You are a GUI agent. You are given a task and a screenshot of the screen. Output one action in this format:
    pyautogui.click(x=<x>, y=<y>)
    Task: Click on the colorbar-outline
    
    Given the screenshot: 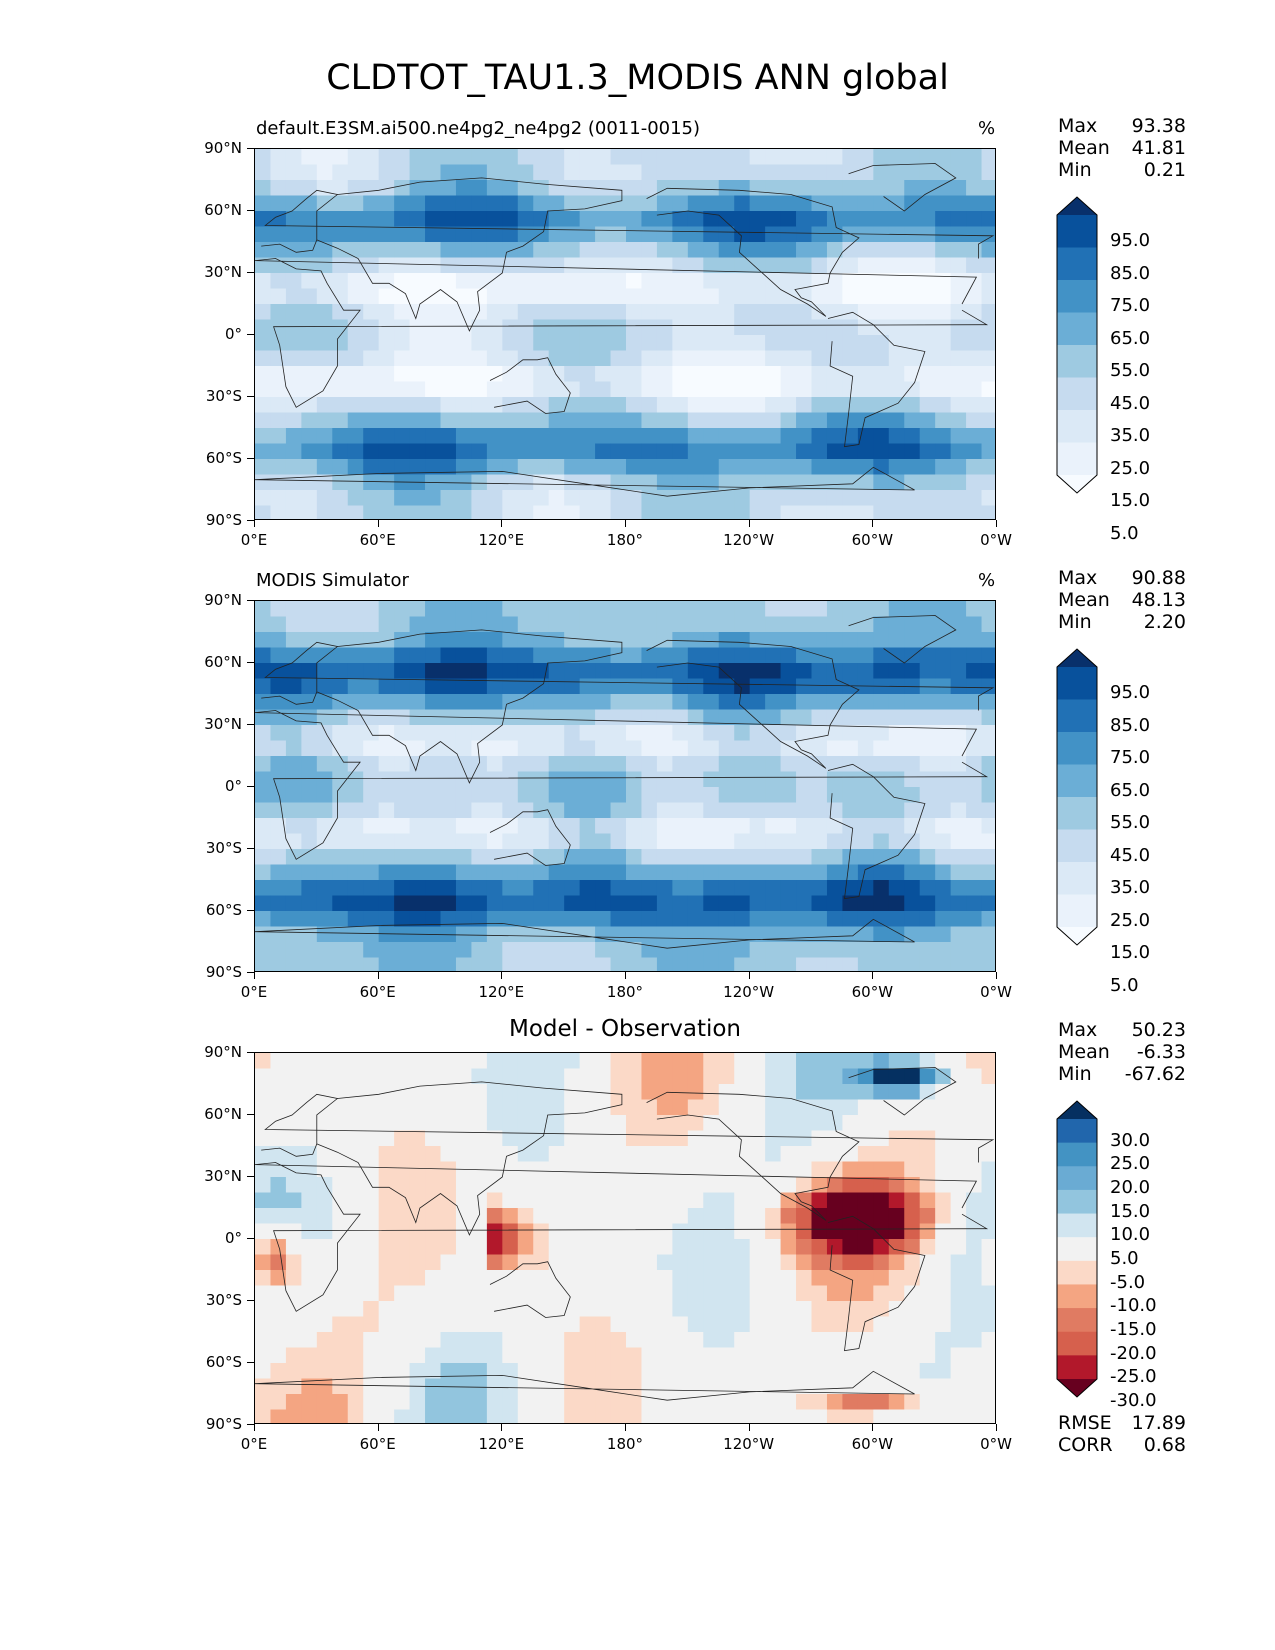 What is the action you would take?
    pyautogui.click(x=1077, y=797)
    